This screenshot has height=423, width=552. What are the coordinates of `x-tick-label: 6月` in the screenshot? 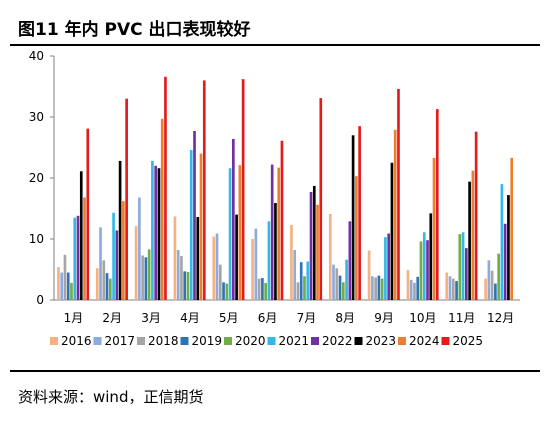 It's located at (268, 318).